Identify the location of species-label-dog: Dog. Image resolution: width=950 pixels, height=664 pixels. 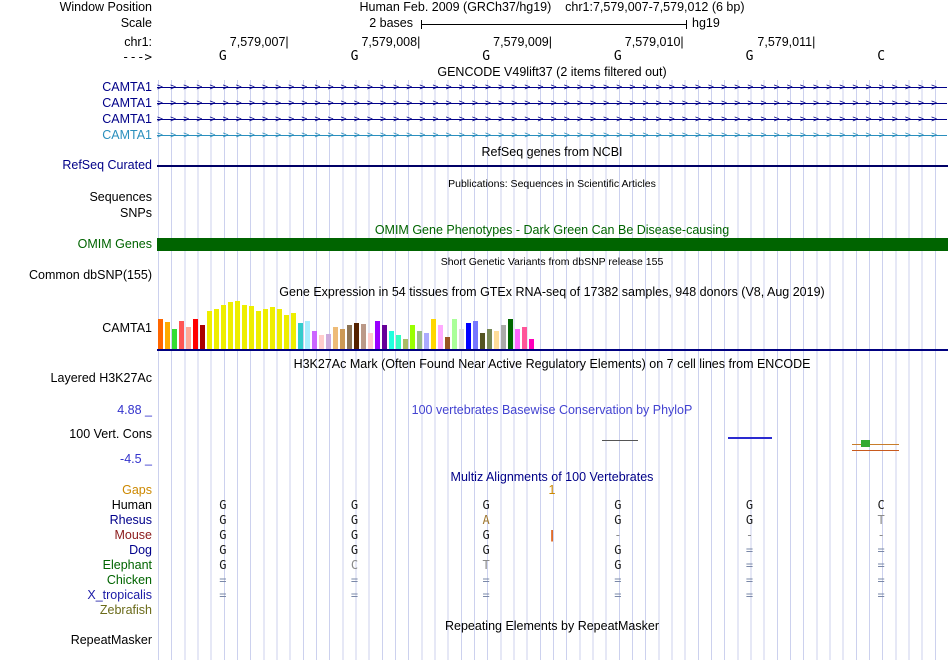
(140, 550).